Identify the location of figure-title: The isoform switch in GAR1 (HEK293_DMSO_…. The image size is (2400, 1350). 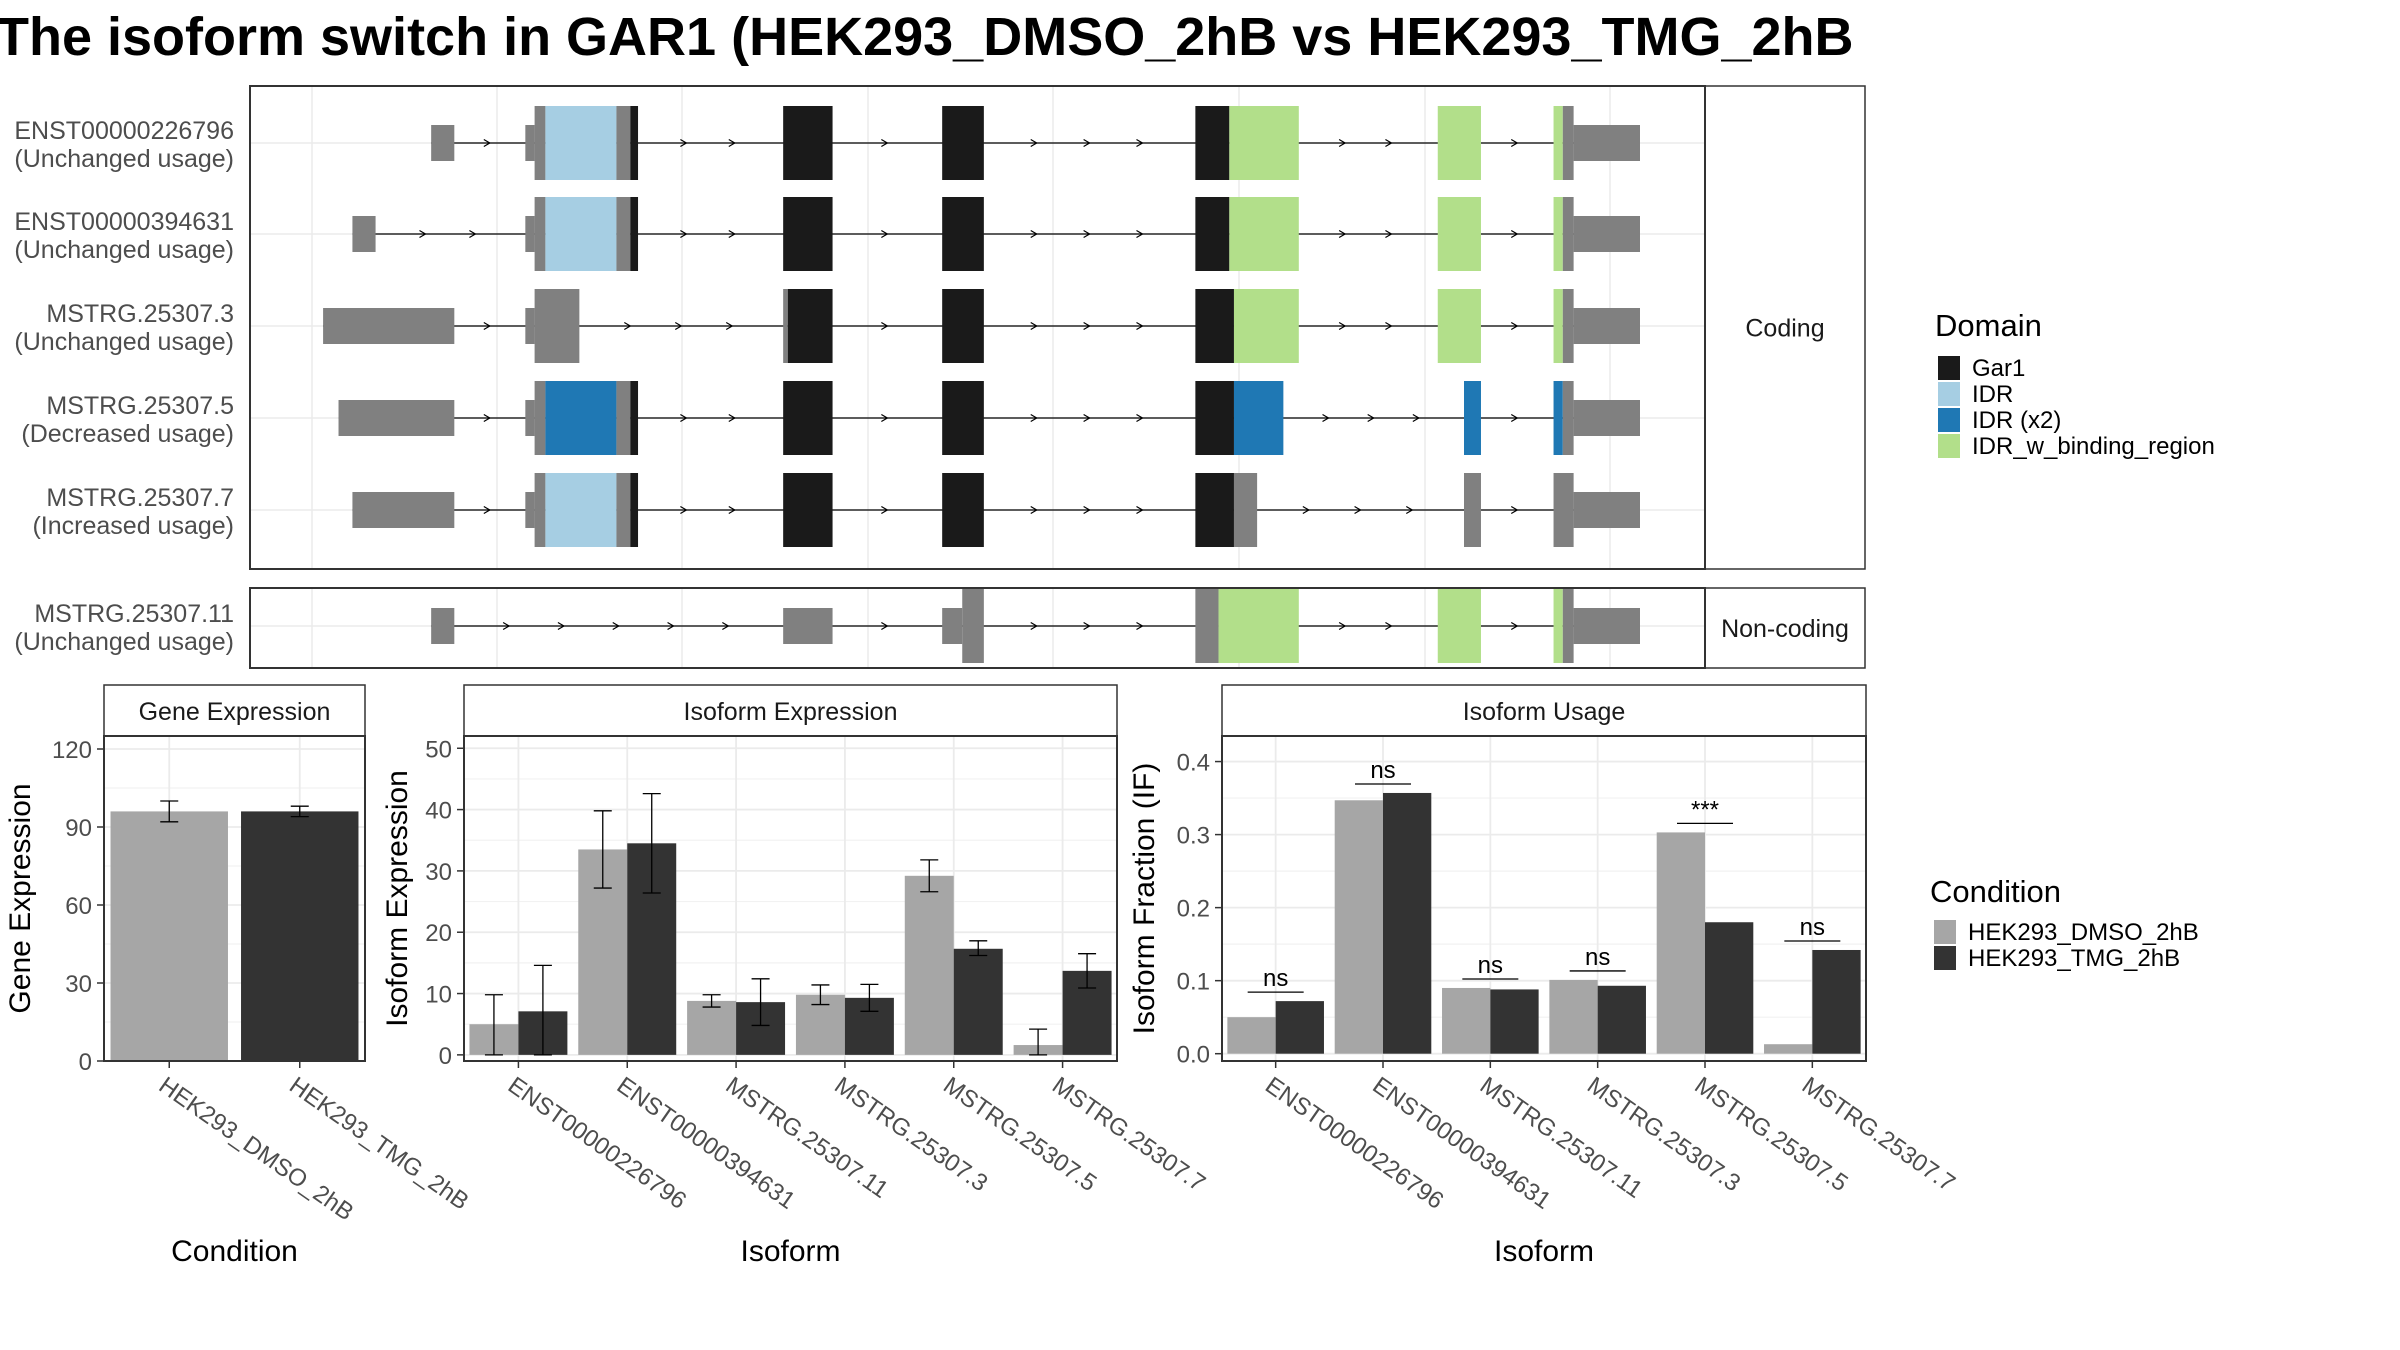
(927, 37).